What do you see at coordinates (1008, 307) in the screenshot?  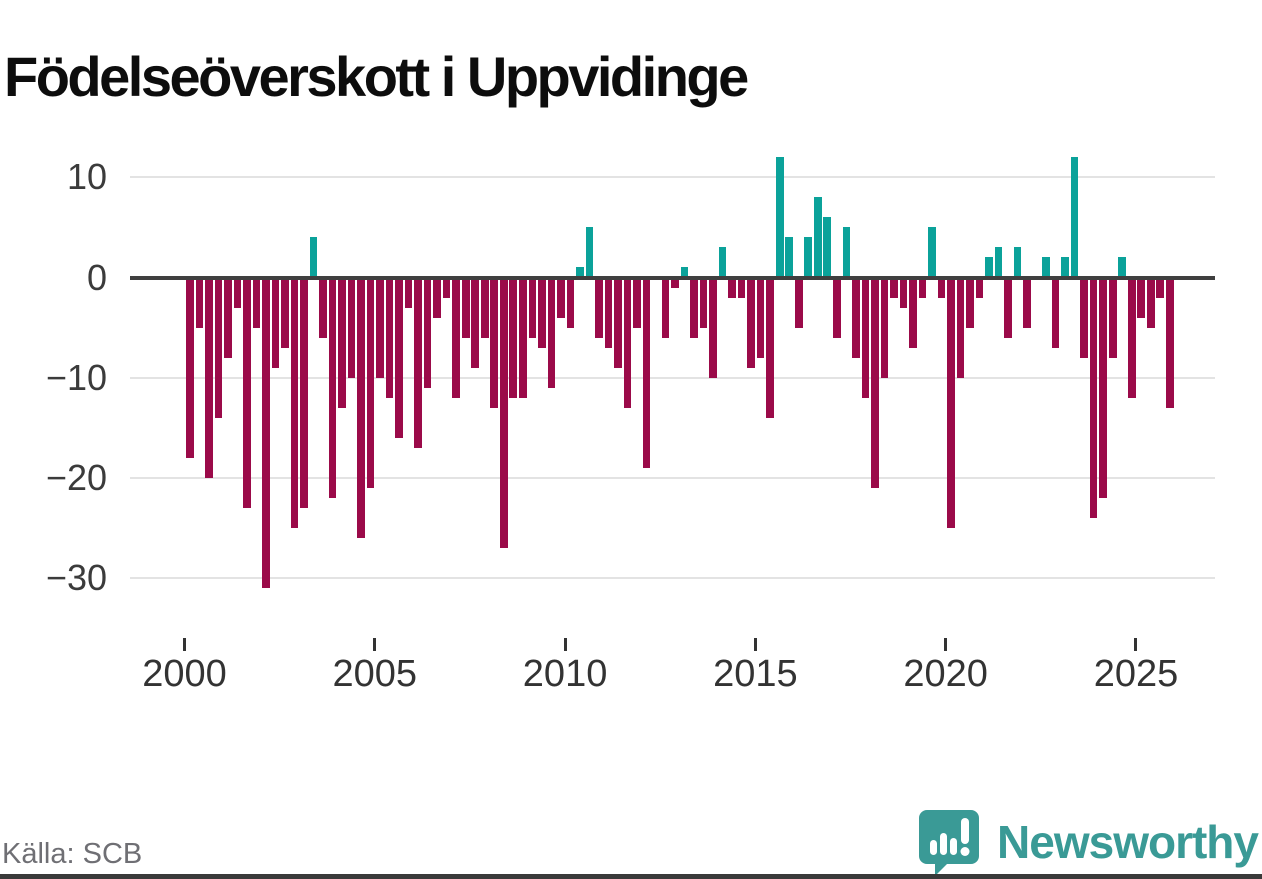 I see `bar-2021-q3` at bounding box center [1008, 307].